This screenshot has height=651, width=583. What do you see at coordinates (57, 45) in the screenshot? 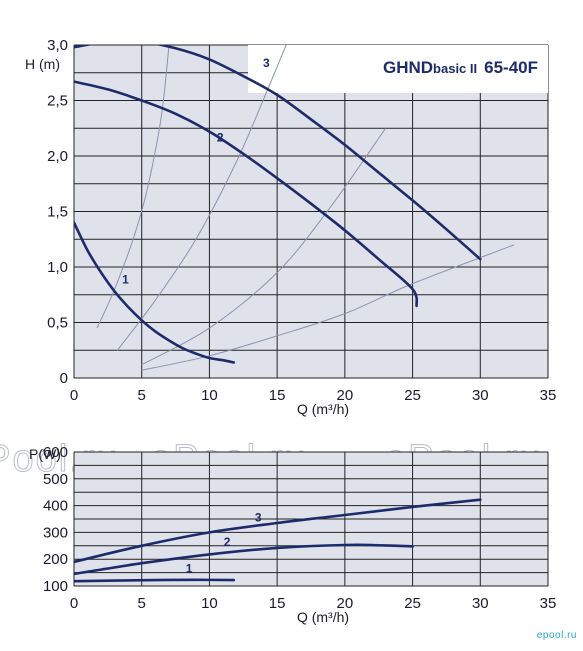
I see `y-tick-label: 3,0` at bounding box center [57, 45].